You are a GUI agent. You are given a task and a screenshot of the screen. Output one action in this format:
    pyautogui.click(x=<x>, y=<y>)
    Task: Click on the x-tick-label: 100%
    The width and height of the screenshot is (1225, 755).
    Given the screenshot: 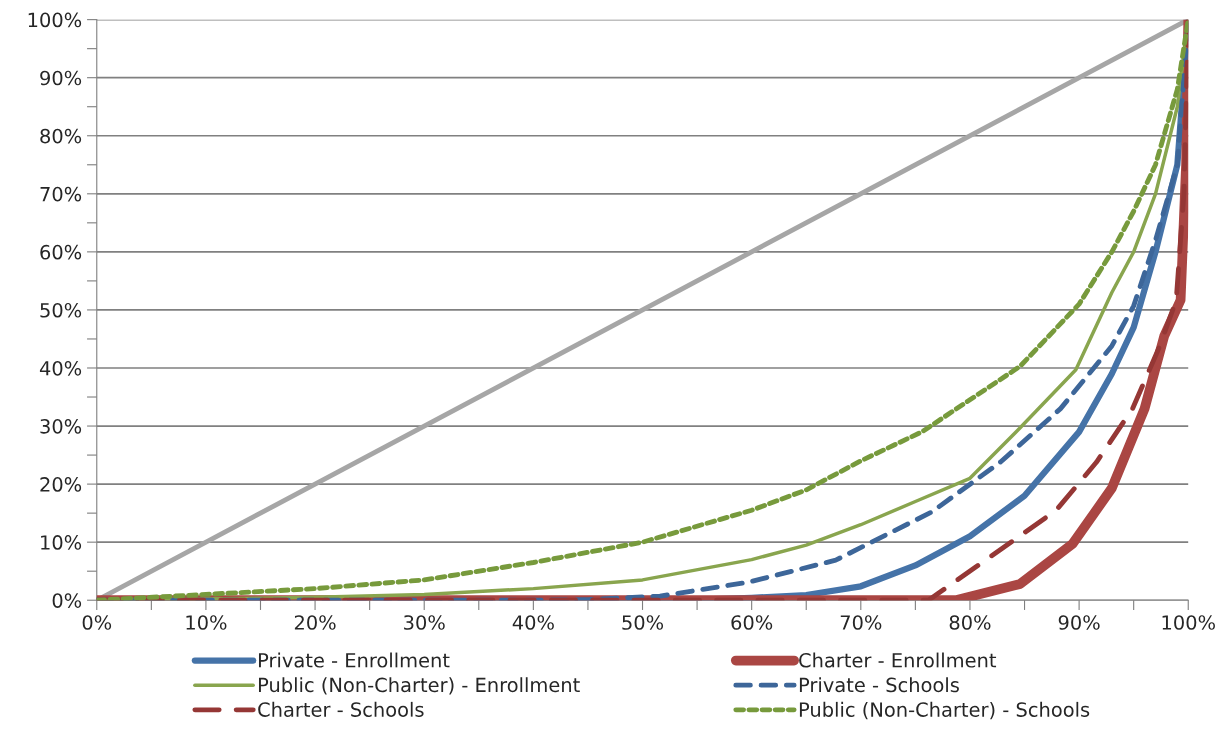 What is the action you would take?
    pyautogui.click(x=1188, y=622)
    